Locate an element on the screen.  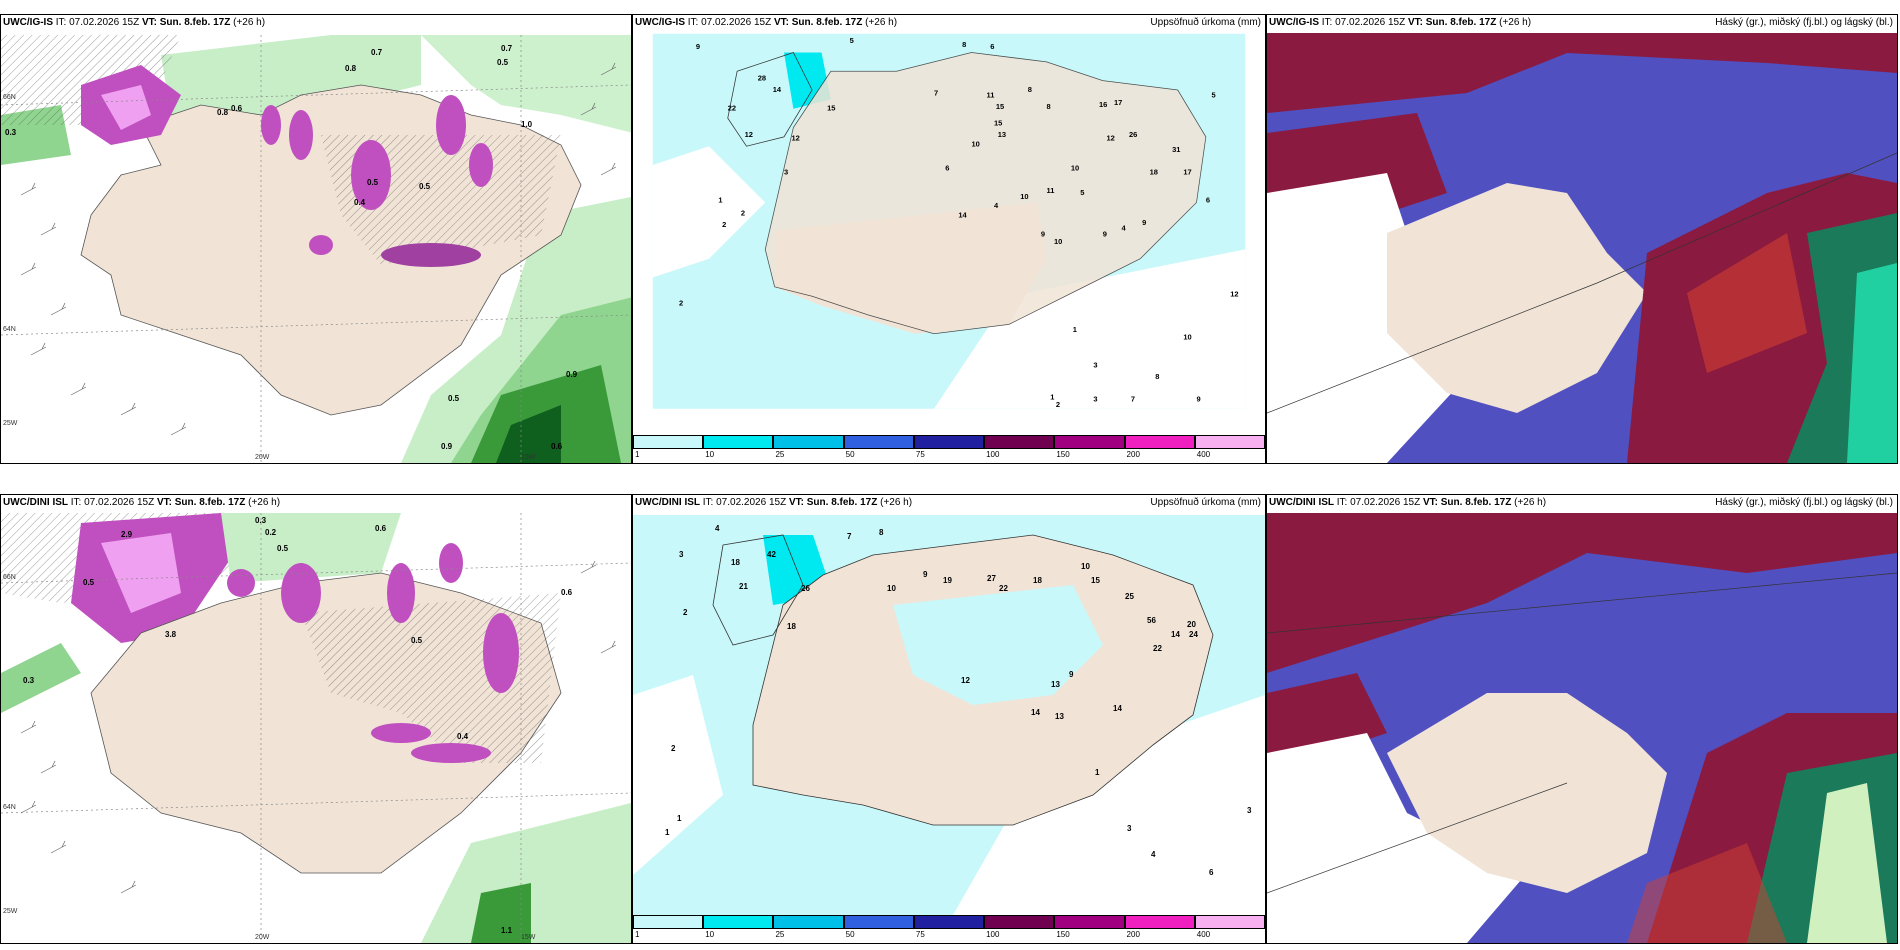
precip-value: 31 is located at coordinates (1176, 149).